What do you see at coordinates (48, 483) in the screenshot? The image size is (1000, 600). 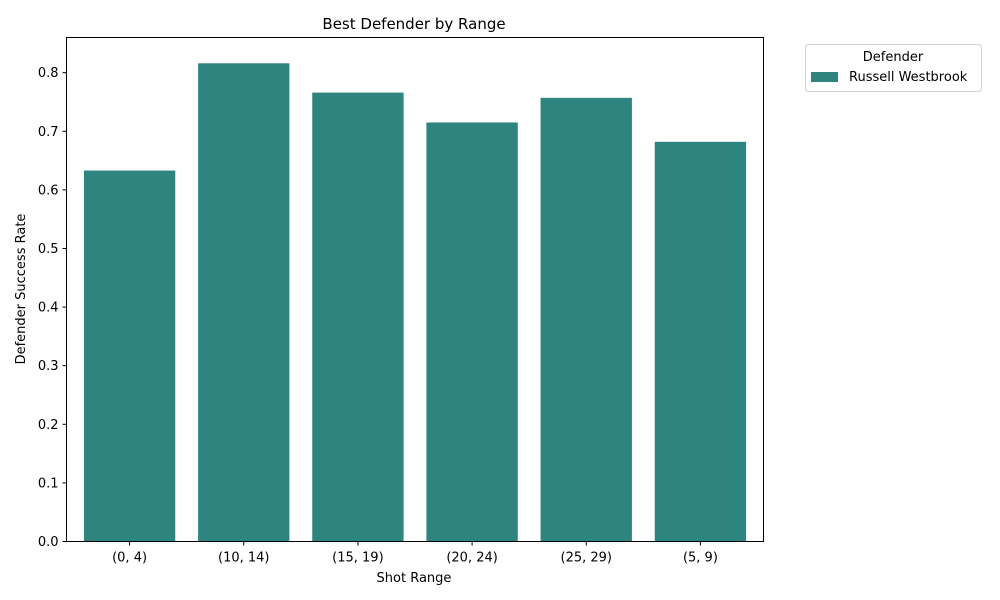 I see `y-tick-label-1: 0.1` at bounding box center [48, 483].